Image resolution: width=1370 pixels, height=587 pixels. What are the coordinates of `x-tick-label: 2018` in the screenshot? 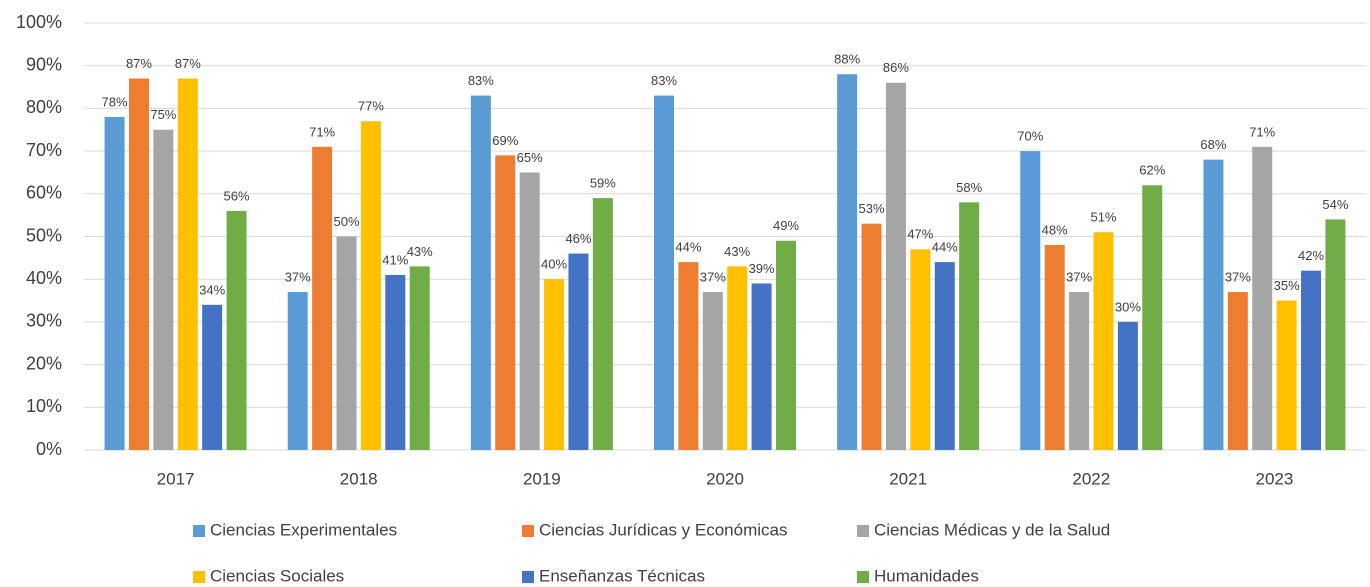 It's located at (359, 478).